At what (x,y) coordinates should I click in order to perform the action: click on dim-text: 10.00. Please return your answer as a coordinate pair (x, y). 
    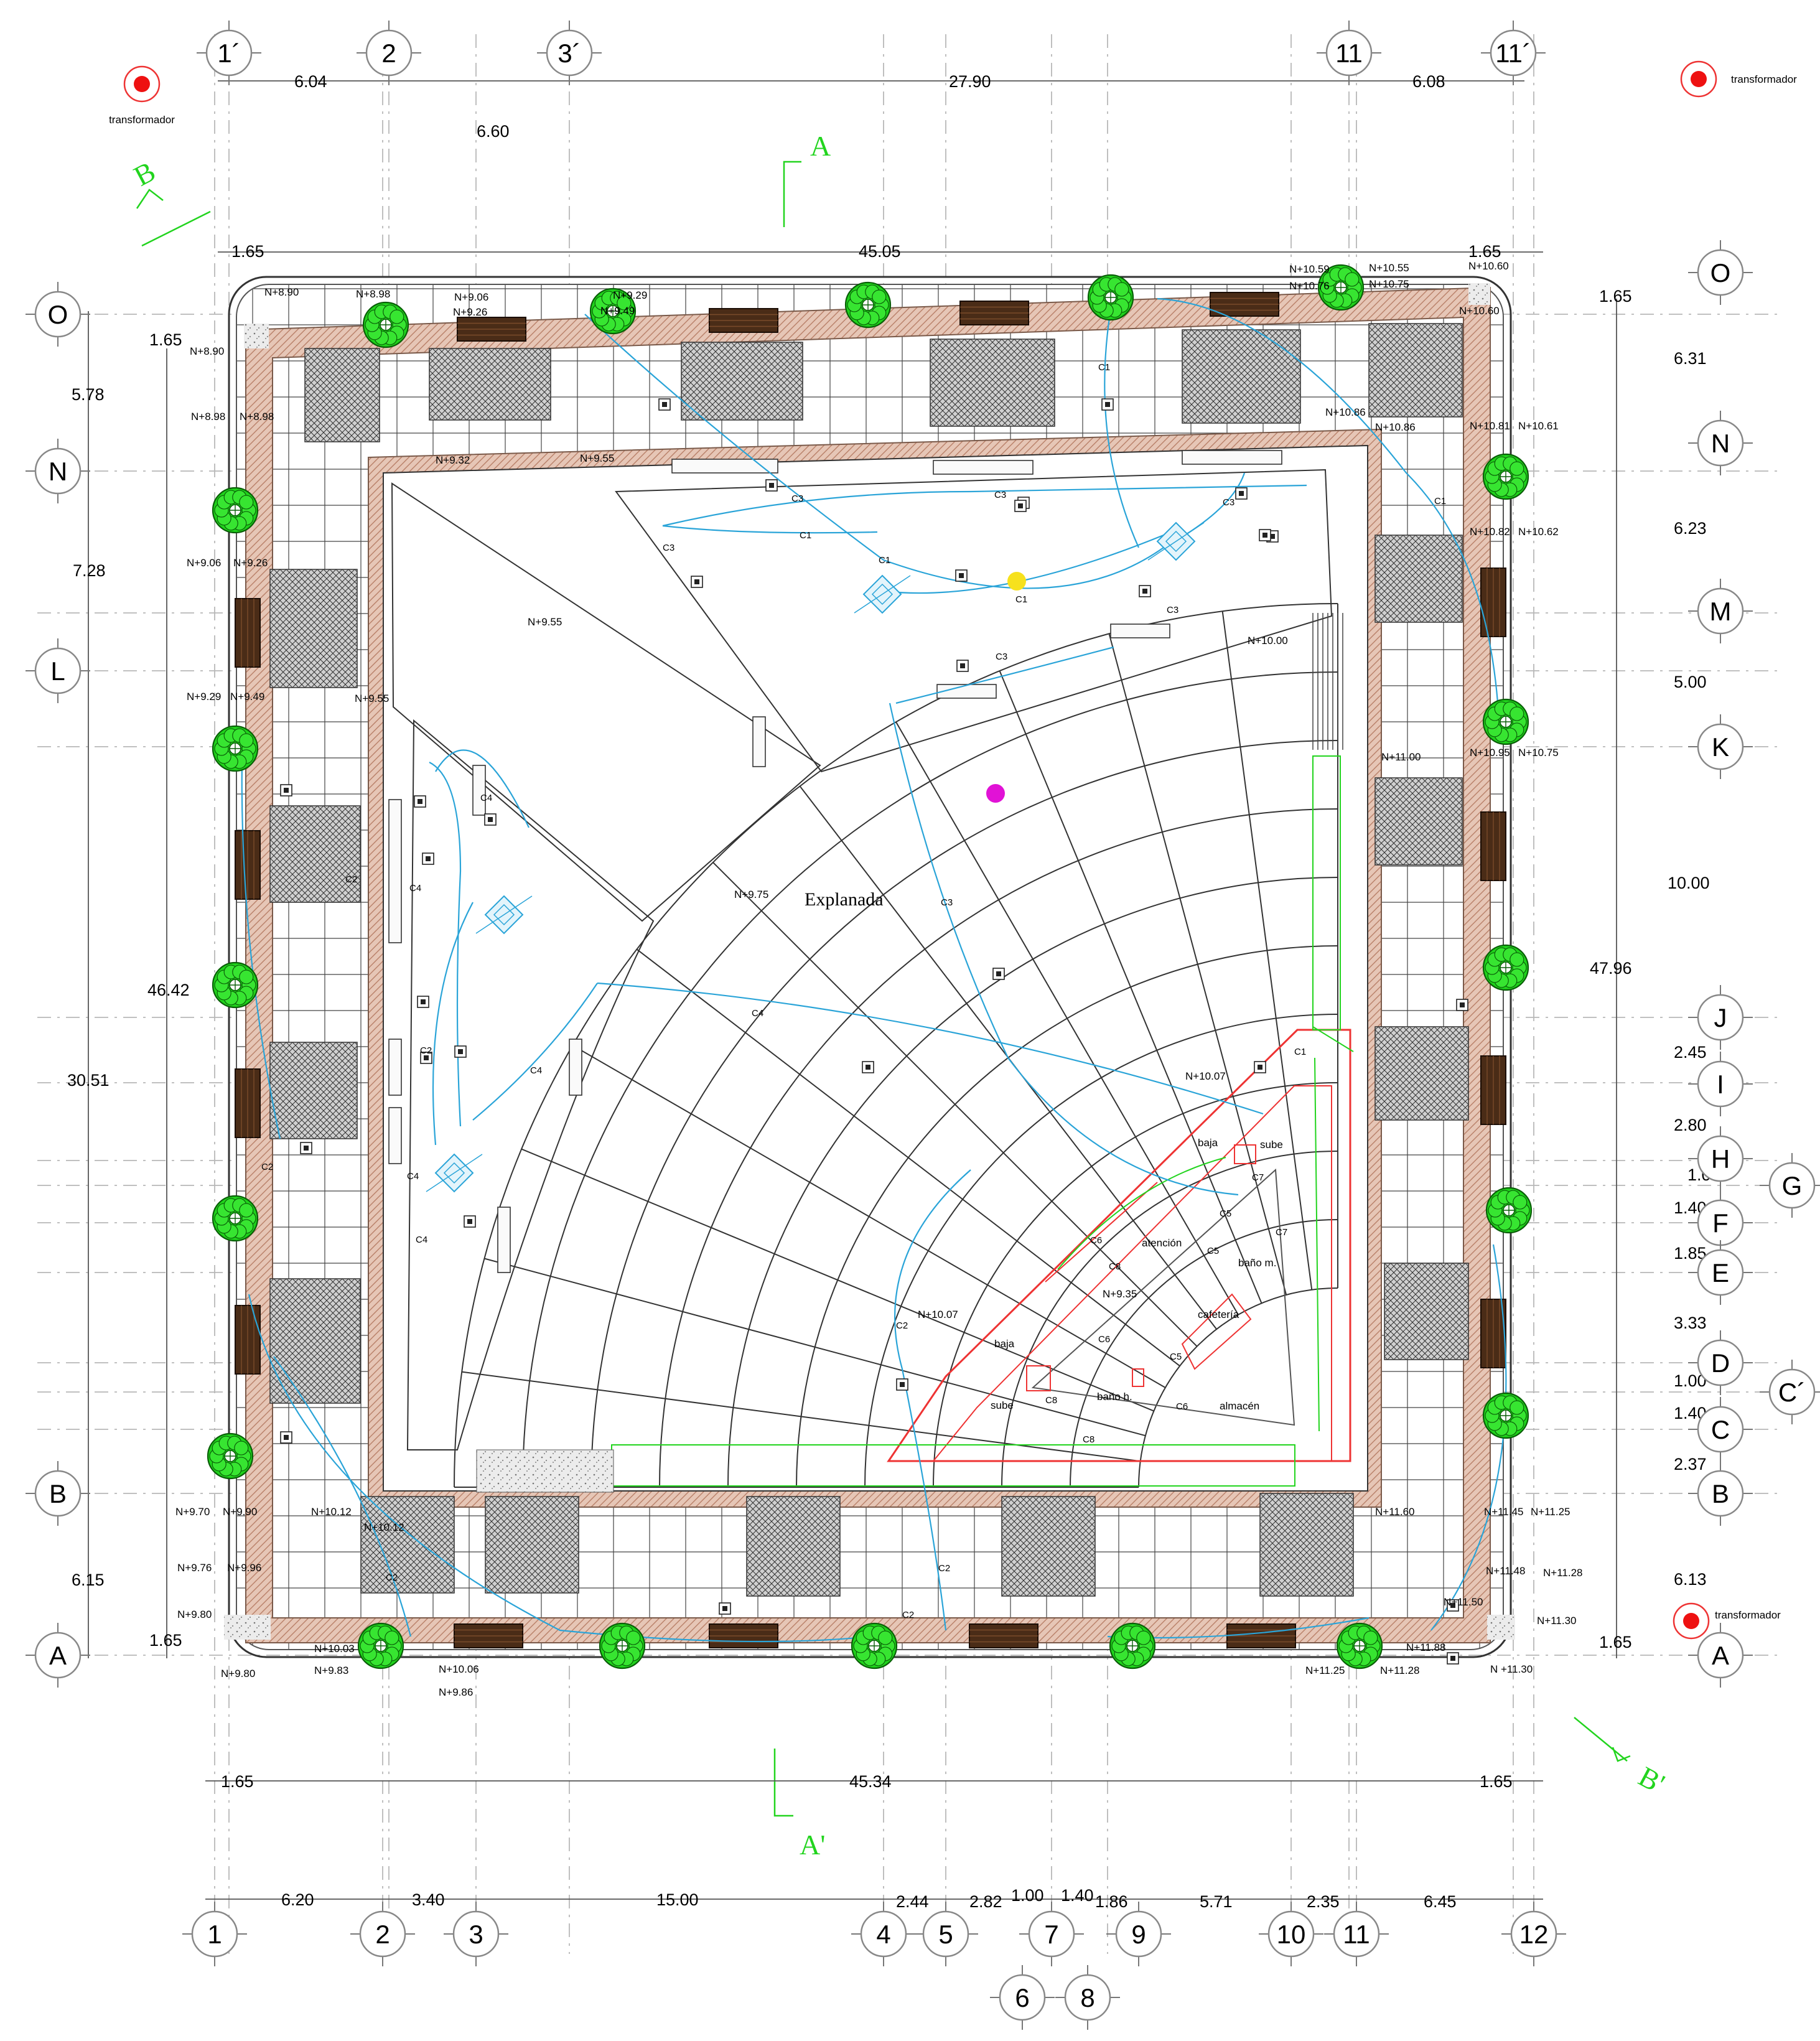
    Looking at the image, I should click on (1689, 883).